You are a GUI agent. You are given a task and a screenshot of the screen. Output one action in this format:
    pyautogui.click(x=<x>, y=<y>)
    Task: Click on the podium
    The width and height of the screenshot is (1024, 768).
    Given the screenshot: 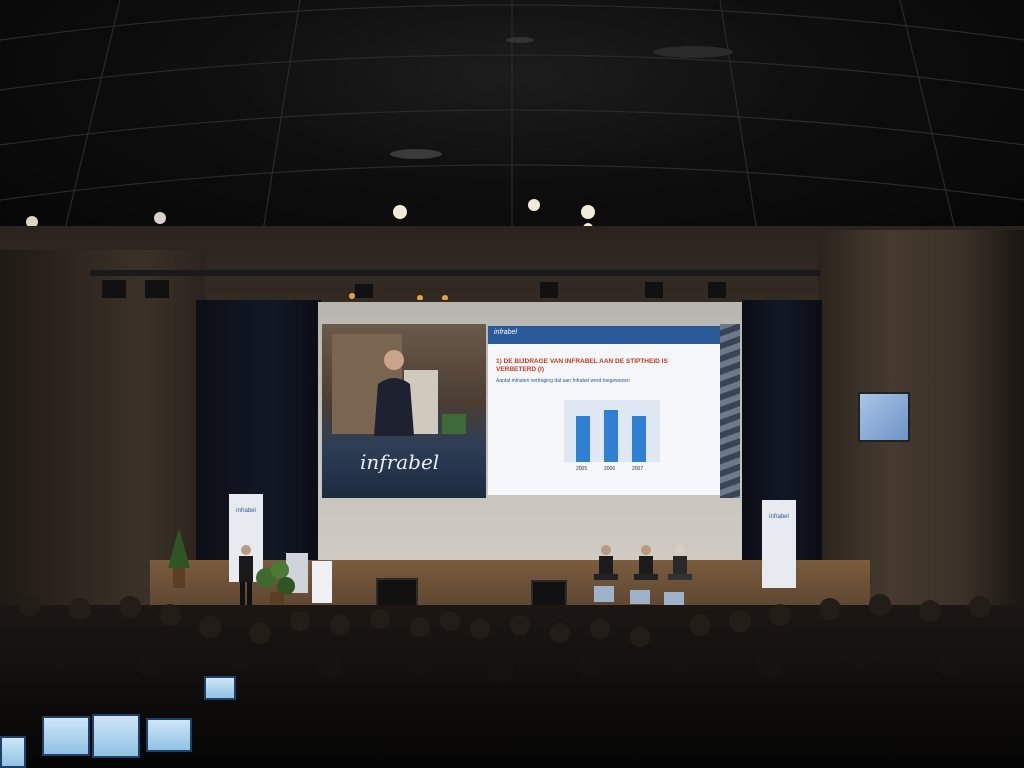 What is the action you would take?
    pyautogui.click(x=322, y=582)
    